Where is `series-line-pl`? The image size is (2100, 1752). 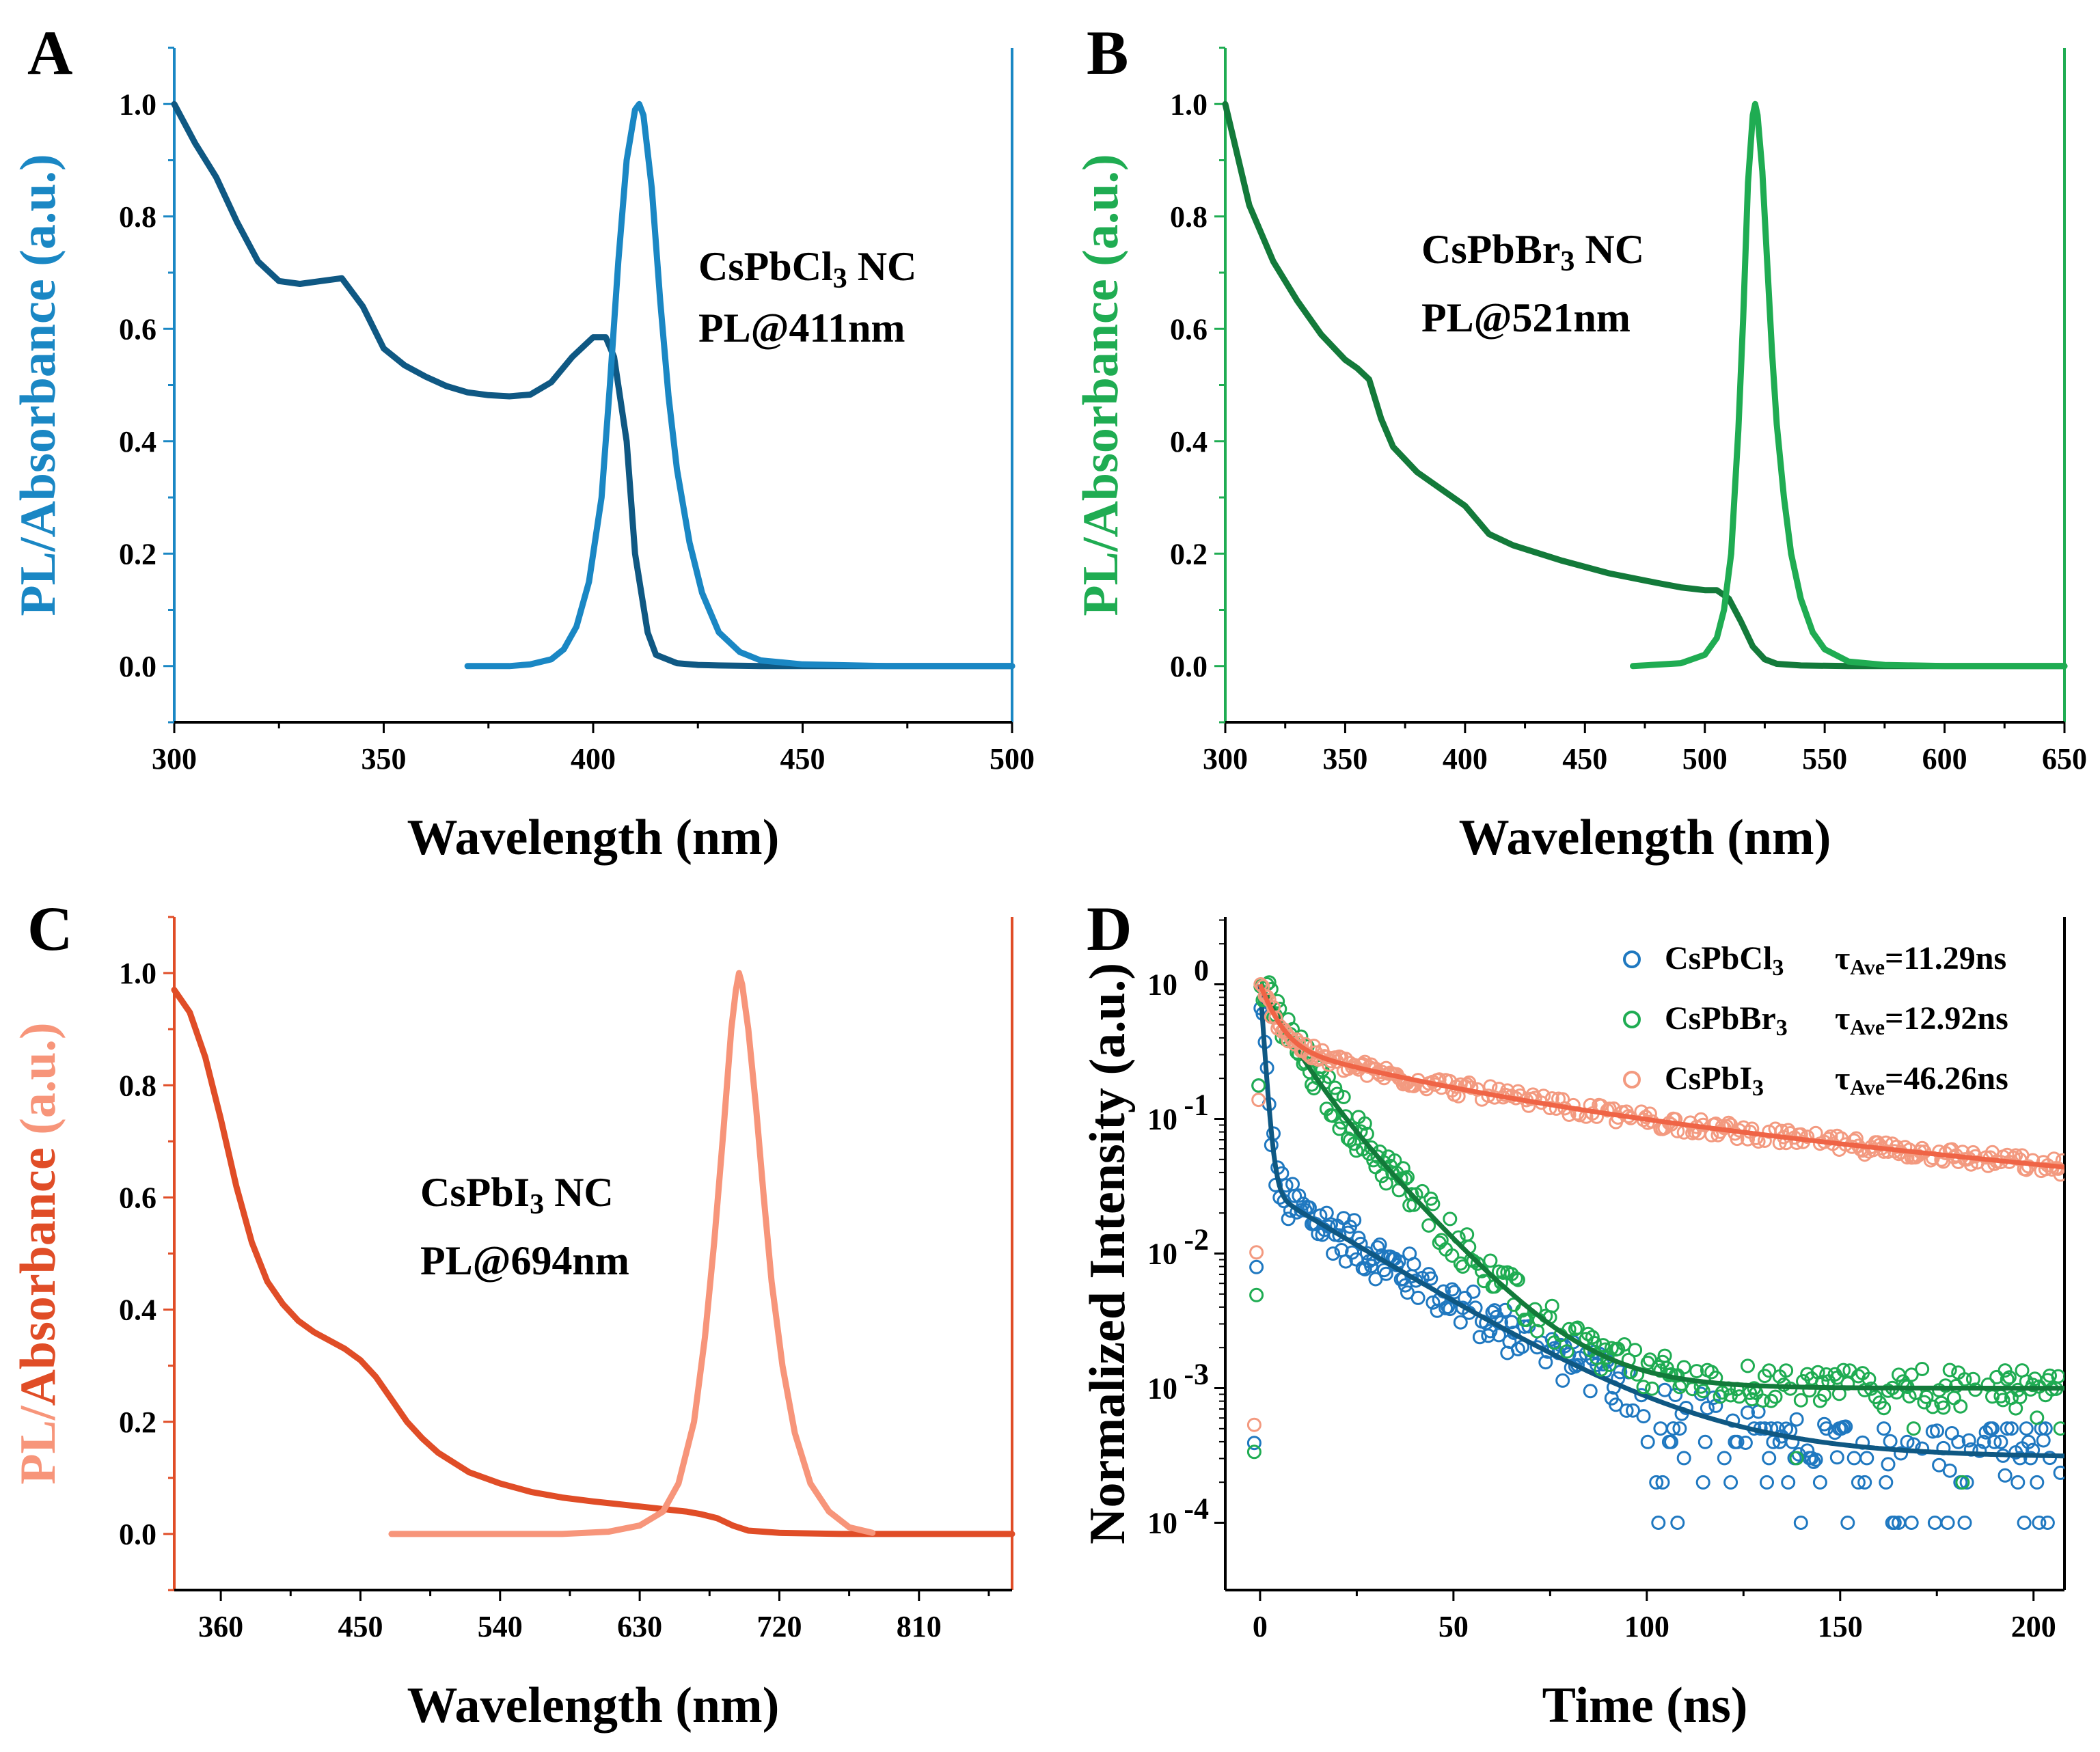 series-line-pl is located at coordinates (1849, 385).